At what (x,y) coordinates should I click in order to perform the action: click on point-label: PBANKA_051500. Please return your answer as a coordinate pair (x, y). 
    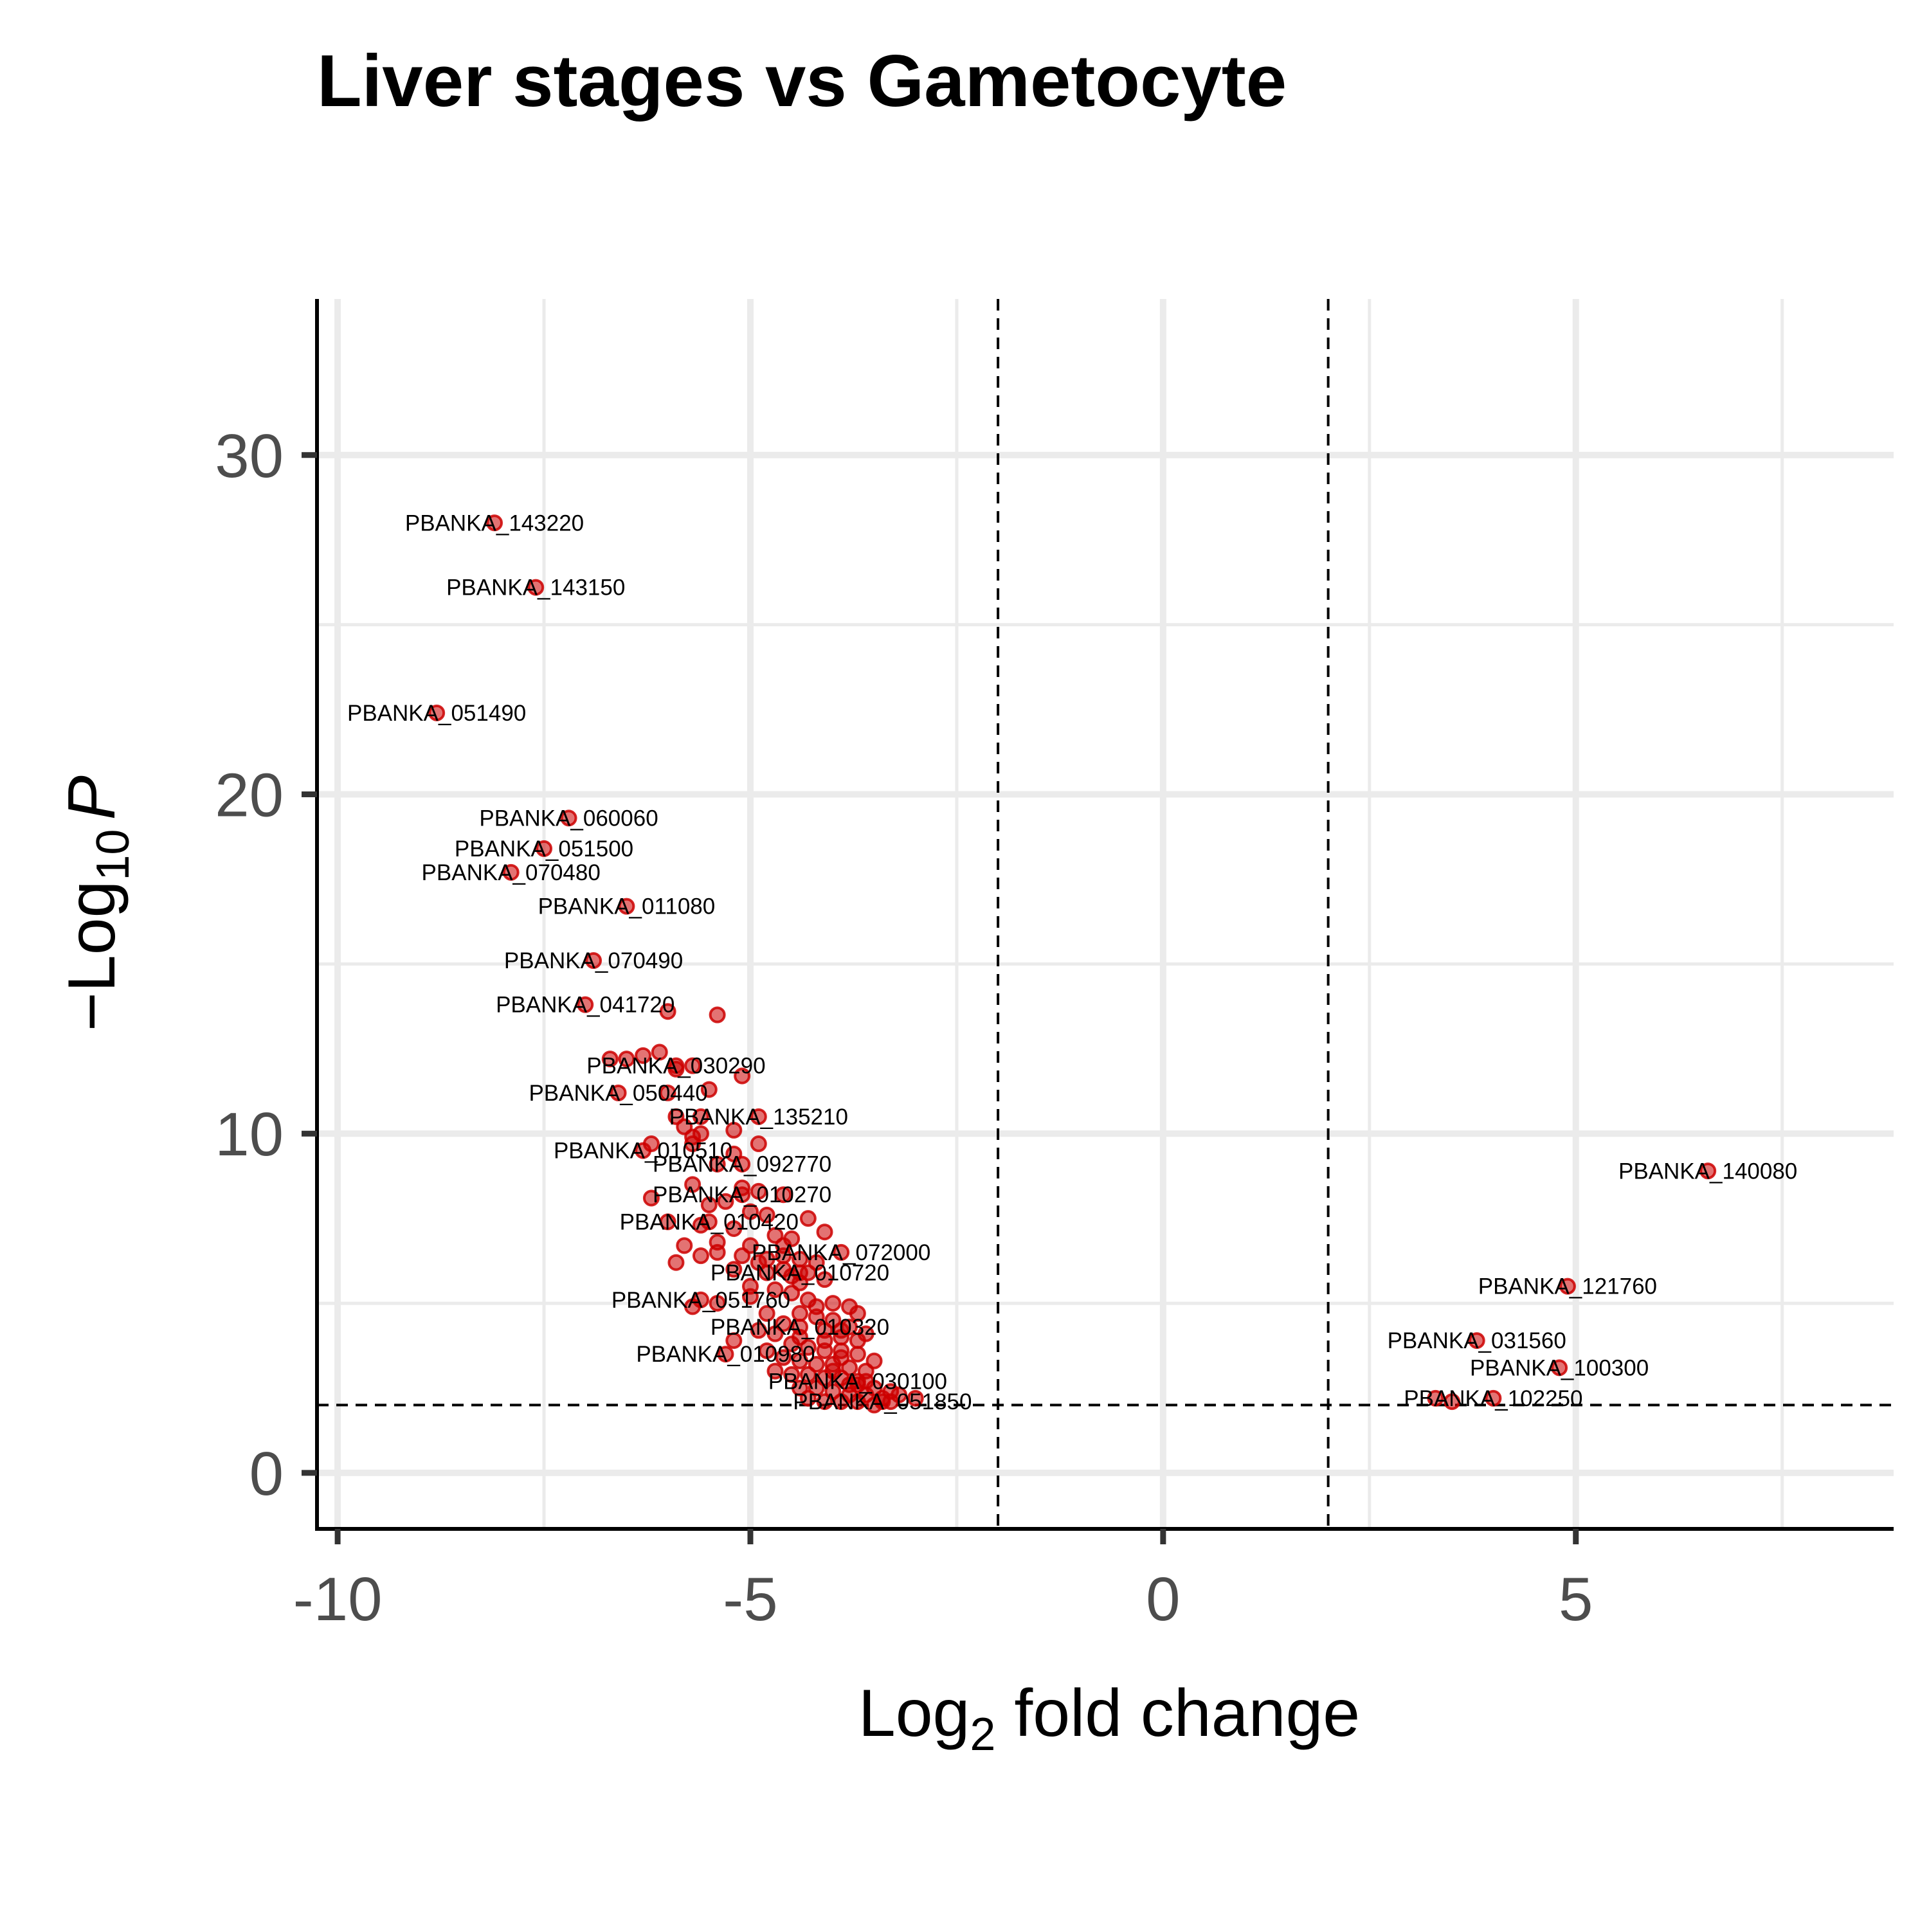
    Looking at the image, I should click on (544, 849).